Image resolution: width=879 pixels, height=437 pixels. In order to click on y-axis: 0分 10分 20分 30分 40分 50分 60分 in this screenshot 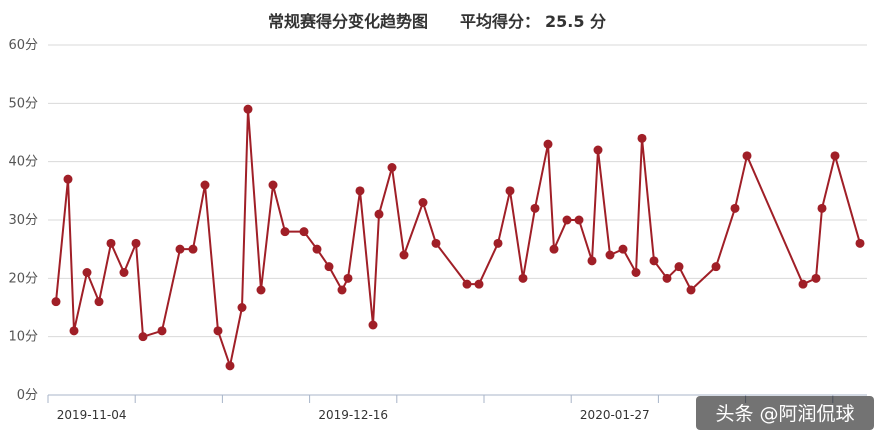, I will do `click(23, 220)`.